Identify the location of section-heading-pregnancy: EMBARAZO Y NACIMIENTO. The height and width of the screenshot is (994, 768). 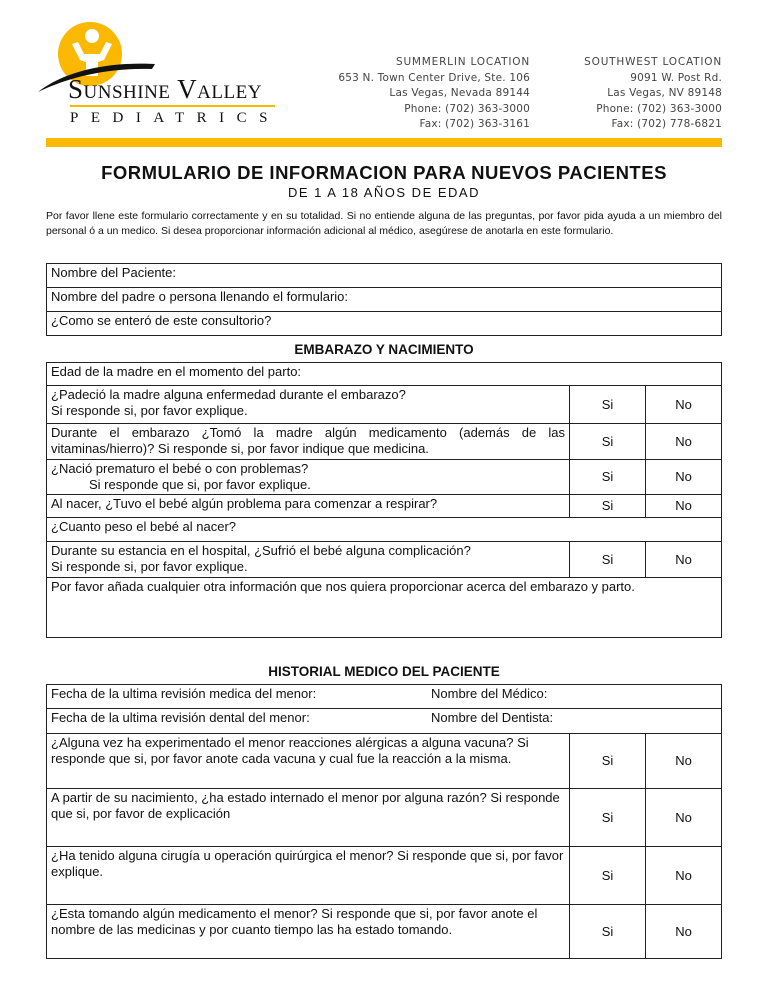
(384, 349).